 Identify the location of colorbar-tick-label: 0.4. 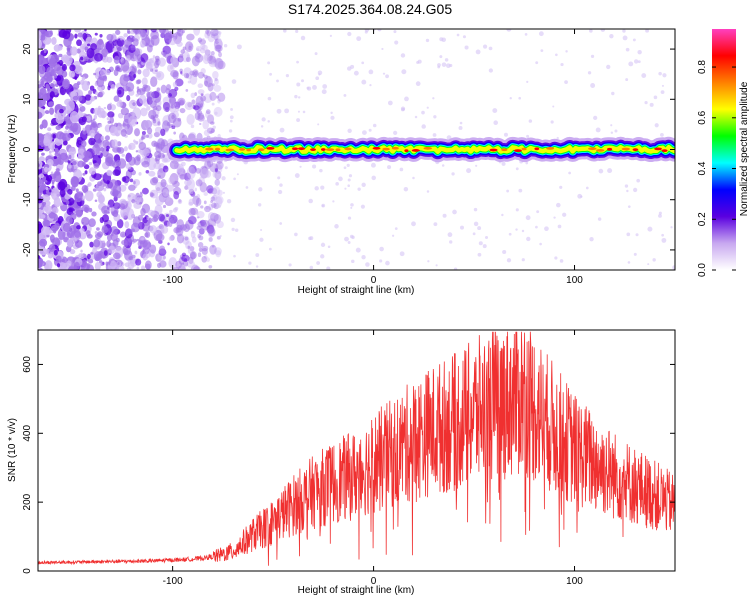
(702, 168).